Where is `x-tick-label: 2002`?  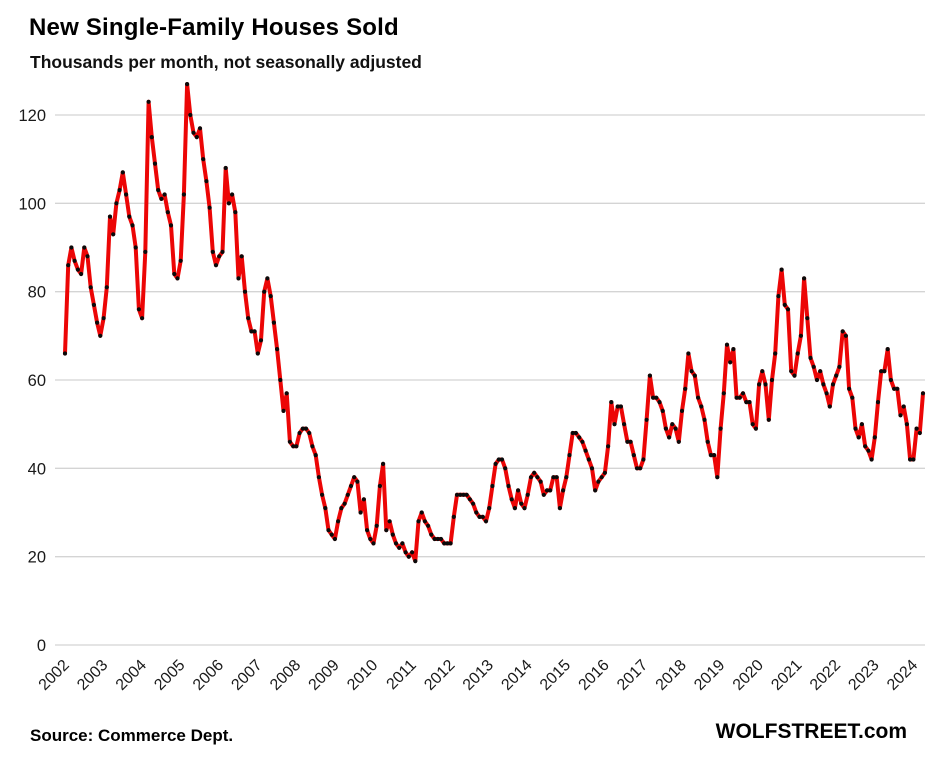
x-tick-label: 2002 is located at coordinates (54, 675).